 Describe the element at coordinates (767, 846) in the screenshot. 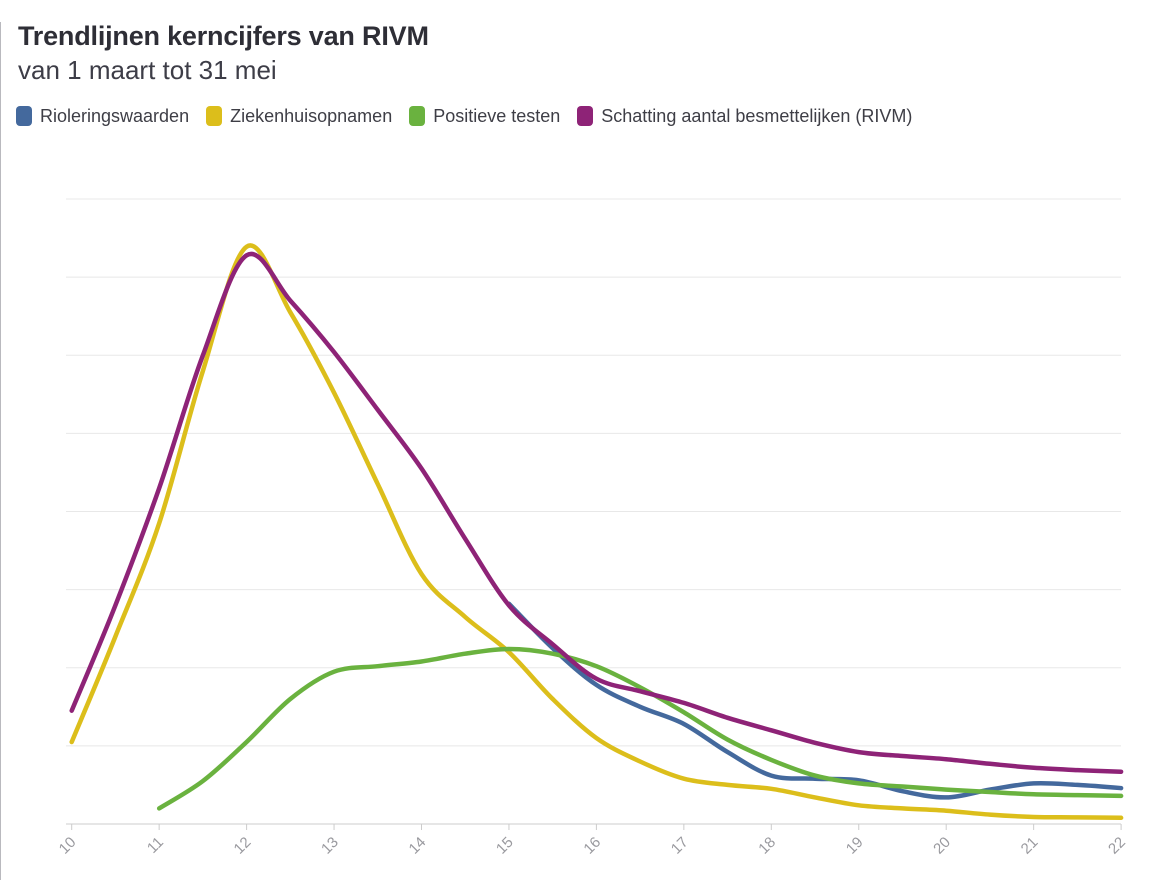

I see `x-tick-label: 18` at that location.